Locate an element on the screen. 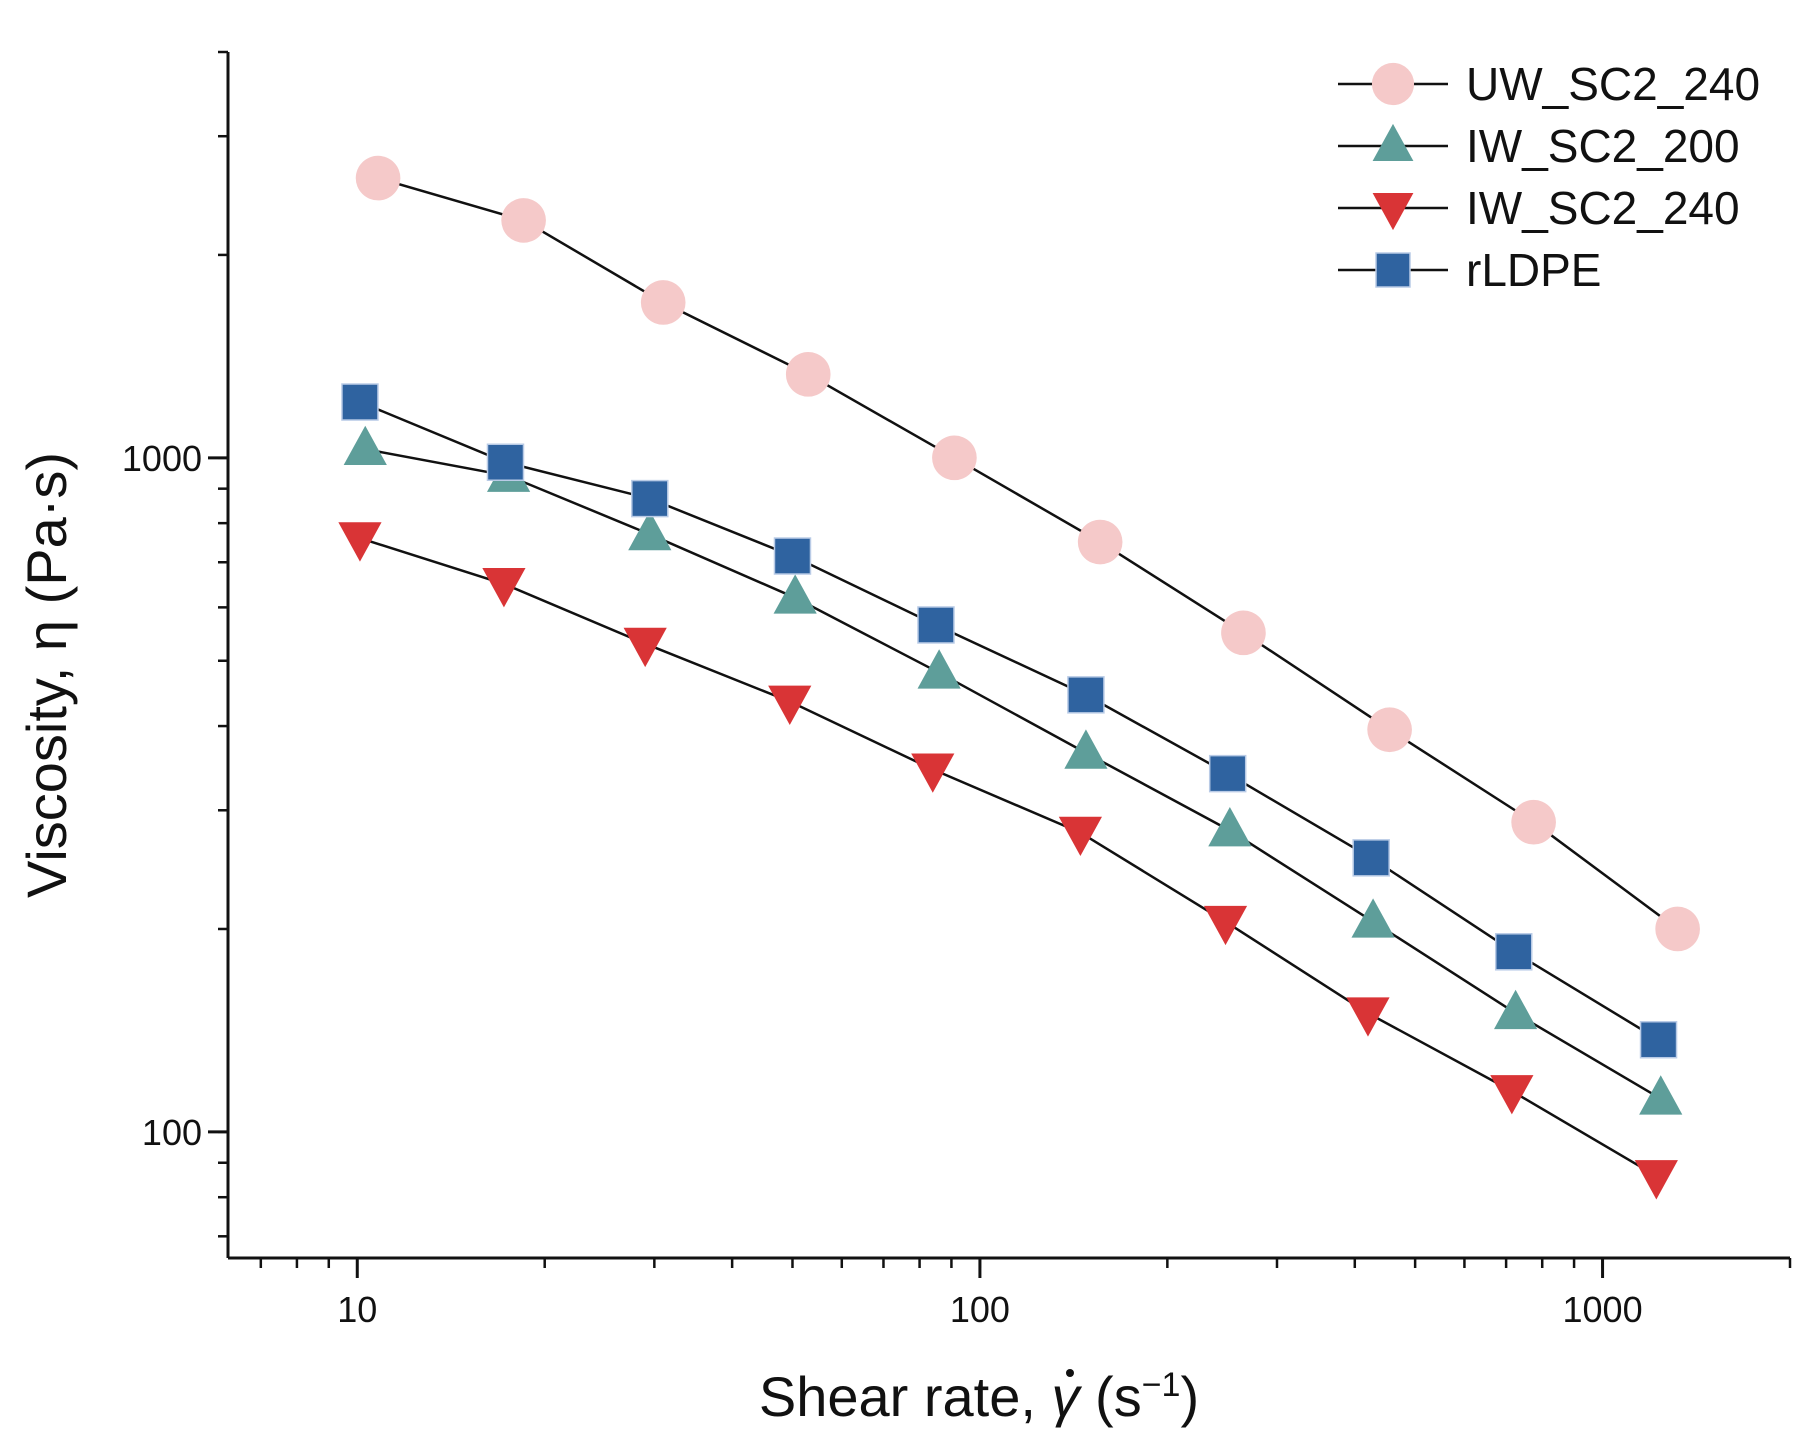 The image size is (1816, 1452). legend-item: UW_SC2_240 is located at coordinates (1549, 84).